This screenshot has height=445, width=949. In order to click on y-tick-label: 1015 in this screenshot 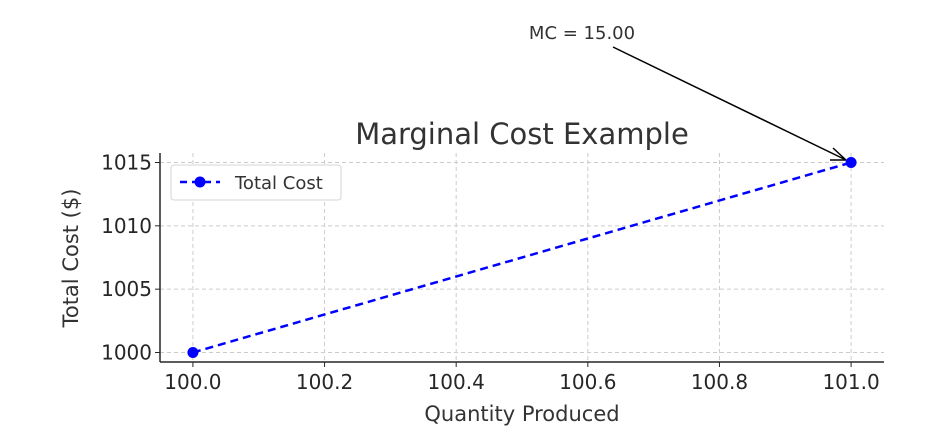, I will do `click(126, 163)`.